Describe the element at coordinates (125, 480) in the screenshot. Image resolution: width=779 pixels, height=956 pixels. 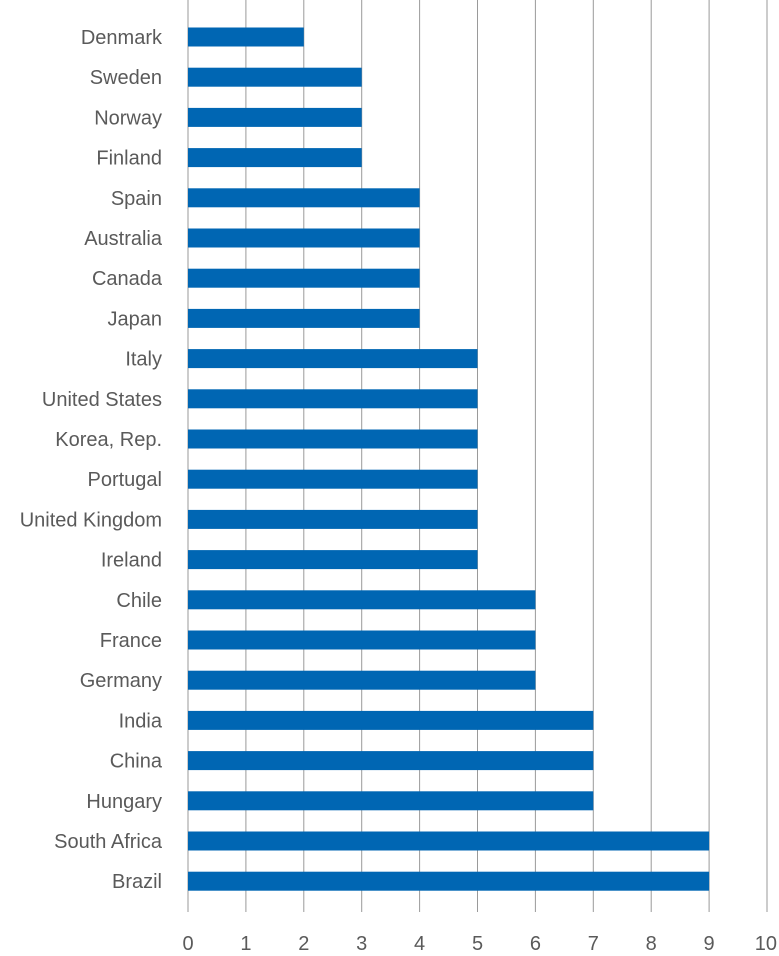
I see `category-label: Portugal` at that location.